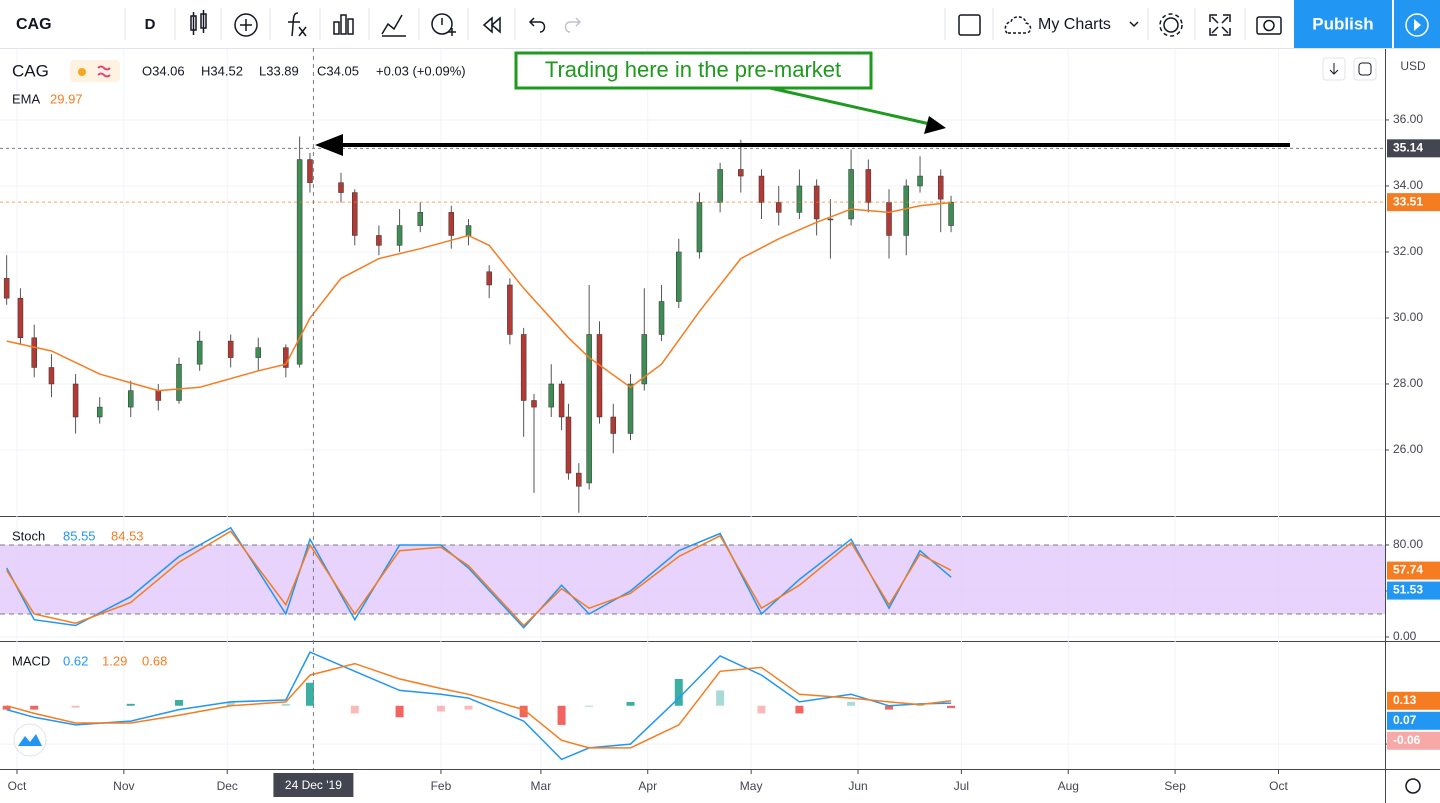 The image size is (1440, 803). Describe the element at coordinates (1171, 25) in the screenshot. I see `settings-icon` at that location.